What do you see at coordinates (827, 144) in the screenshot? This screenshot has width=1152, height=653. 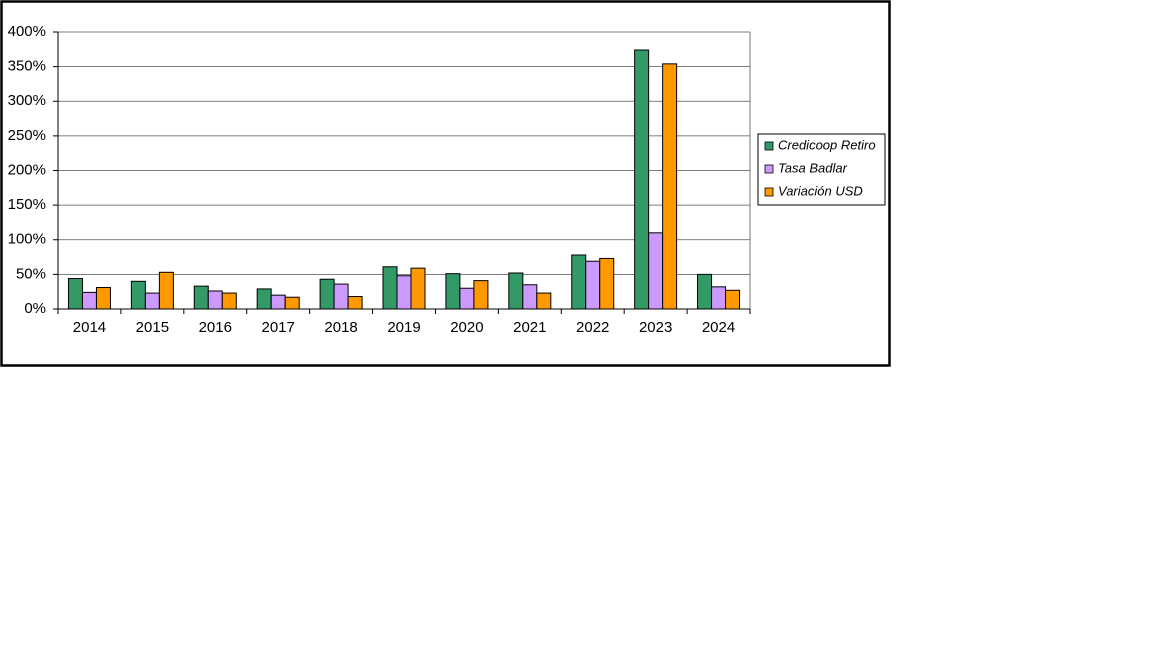 I see `legend-label: Credicoop Retiro` at bounding box center [827, 144].